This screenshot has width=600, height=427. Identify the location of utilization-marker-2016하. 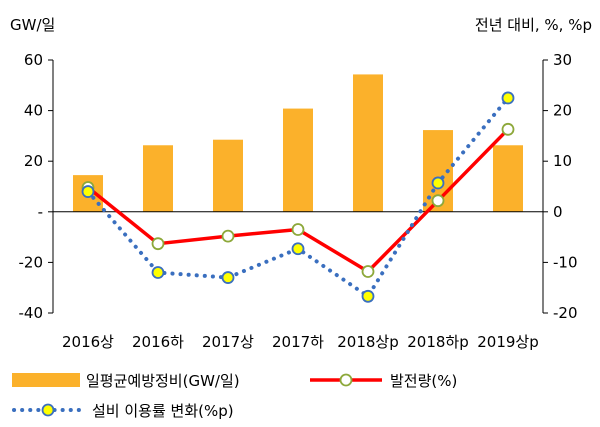
(158, 272).